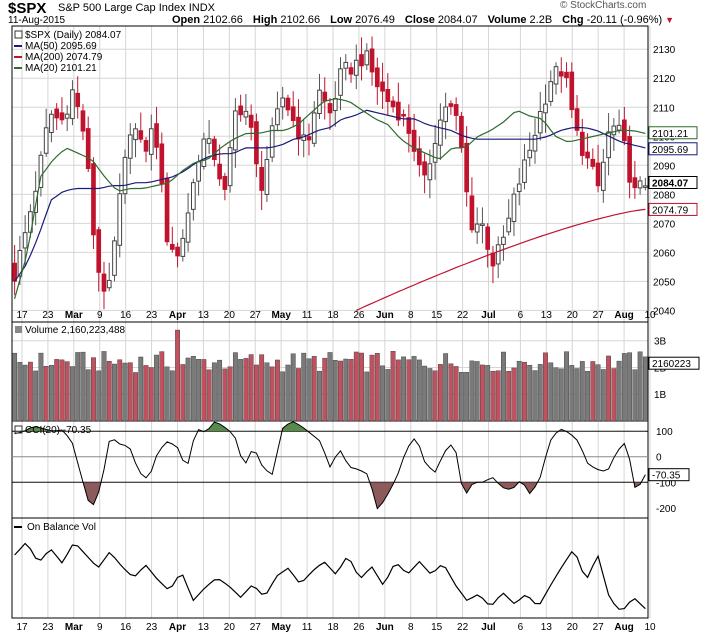 The image size is (703, 635). Describe the element at coordinates (664, 282) in the screenshot. I see `price-tick-label: 2050` at that location.